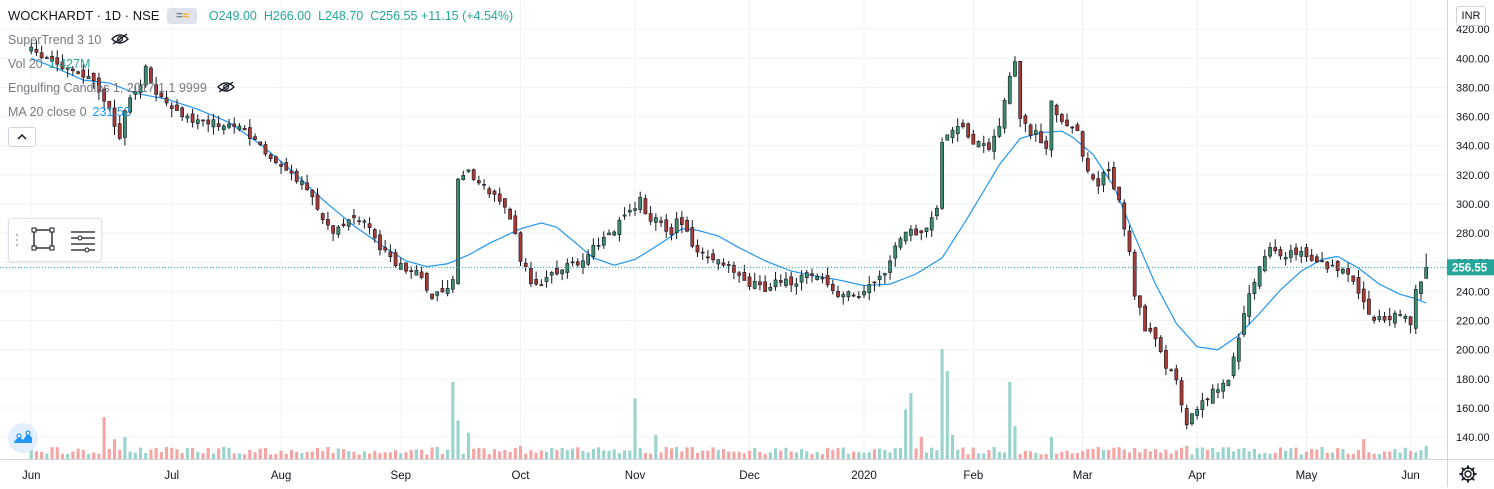 The image size is (1494, 489). I want to click on collapse-legend-button, so click(22, 137).